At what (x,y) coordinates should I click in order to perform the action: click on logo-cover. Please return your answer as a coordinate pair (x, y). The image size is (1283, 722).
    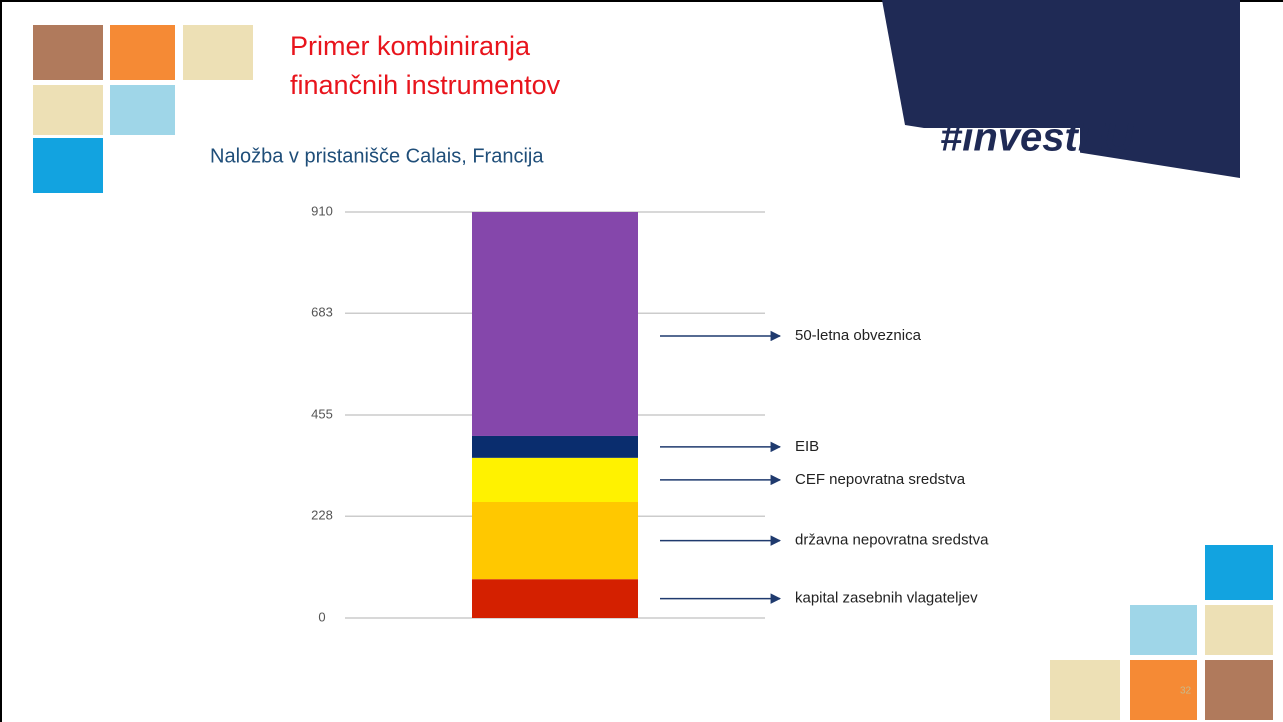
    Looking at the image, I should click on (992, 158).